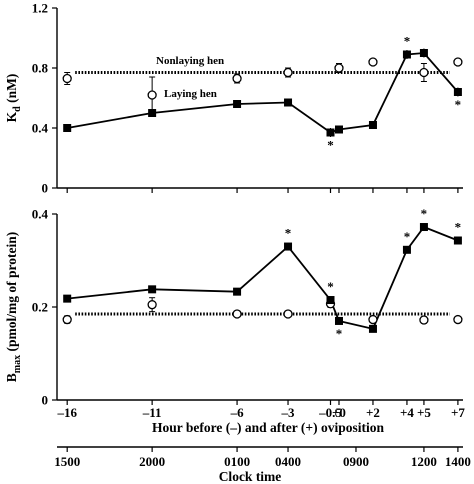 The height and width of the screenshot is (484, 474). I want to click on x-tick-label: +4, so click(407, 412).